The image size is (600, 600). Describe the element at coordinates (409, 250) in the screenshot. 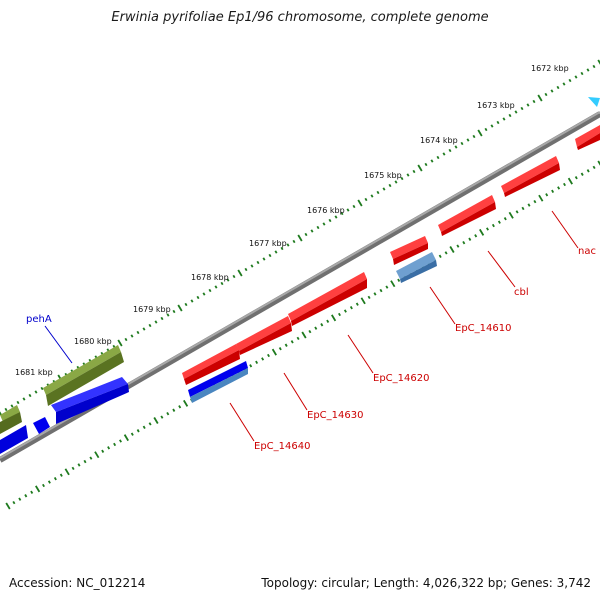

I see `gene-epc-14610-red` at that location.